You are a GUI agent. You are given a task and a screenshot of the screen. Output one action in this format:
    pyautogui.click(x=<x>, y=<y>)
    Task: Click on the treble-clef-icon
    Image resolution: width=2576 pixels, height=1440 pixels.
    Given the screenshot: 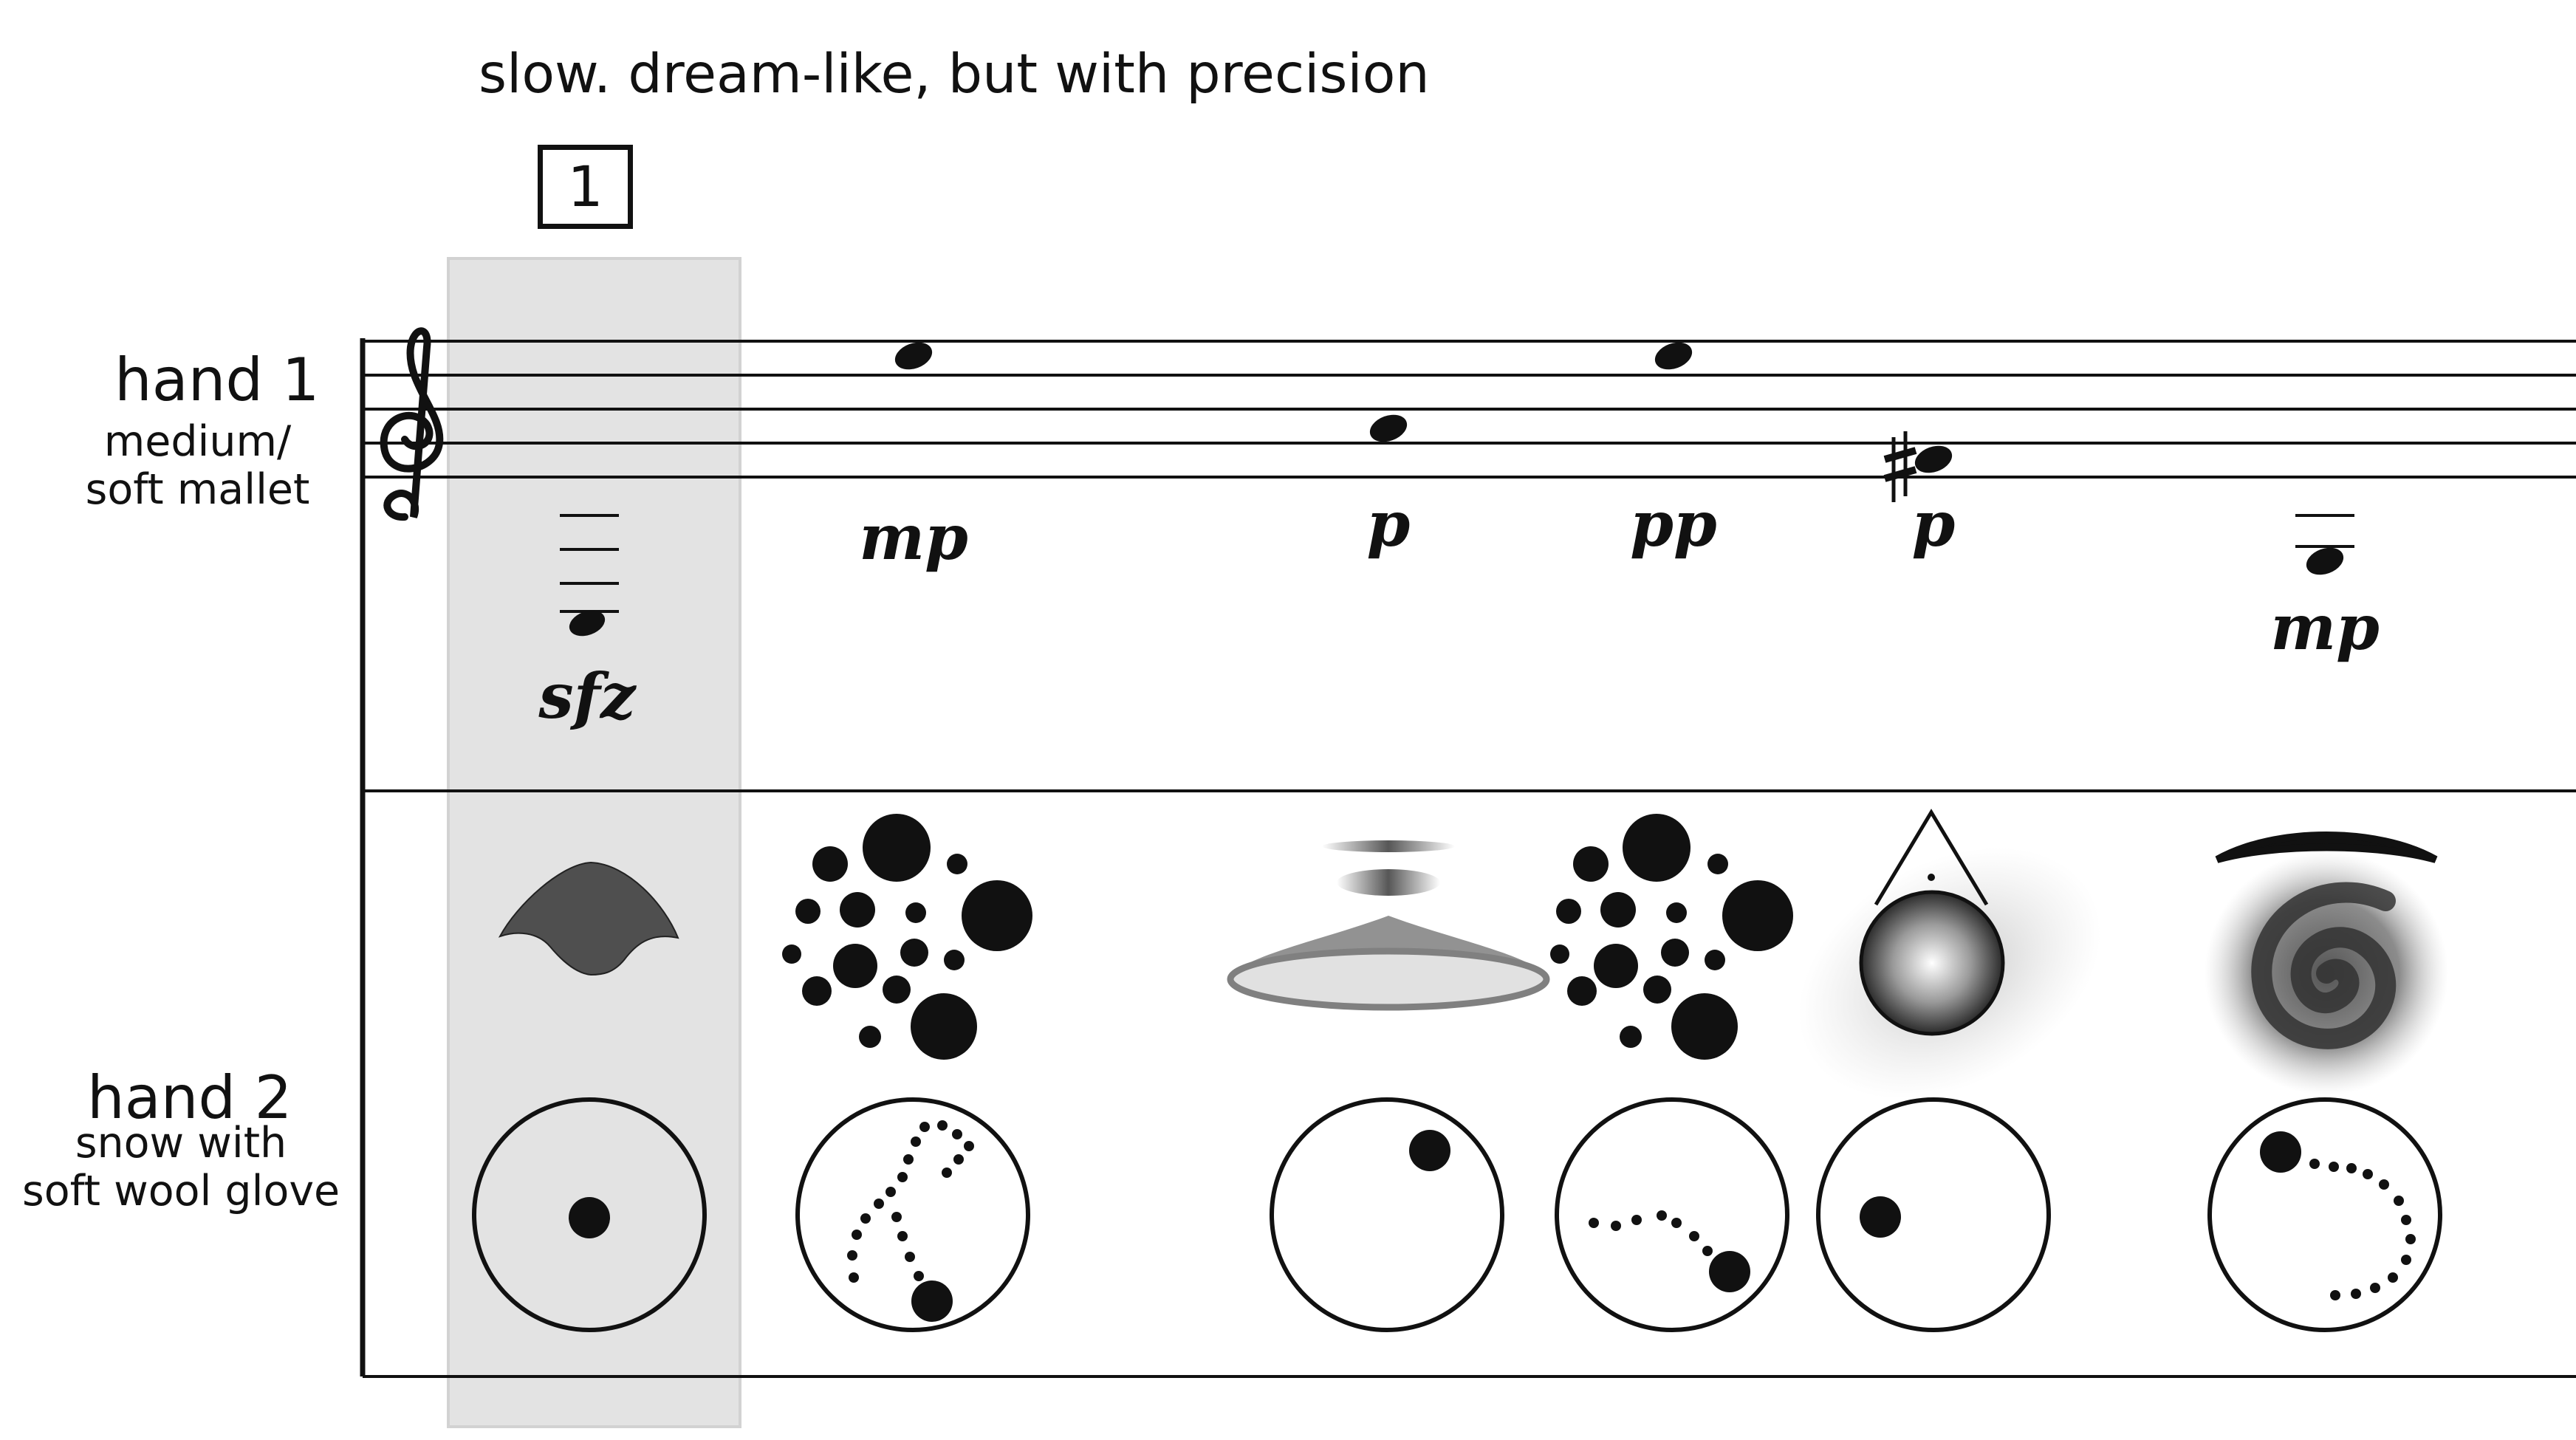 What is the action you would take?
    pyautogui.click(x=412, y=424)
    